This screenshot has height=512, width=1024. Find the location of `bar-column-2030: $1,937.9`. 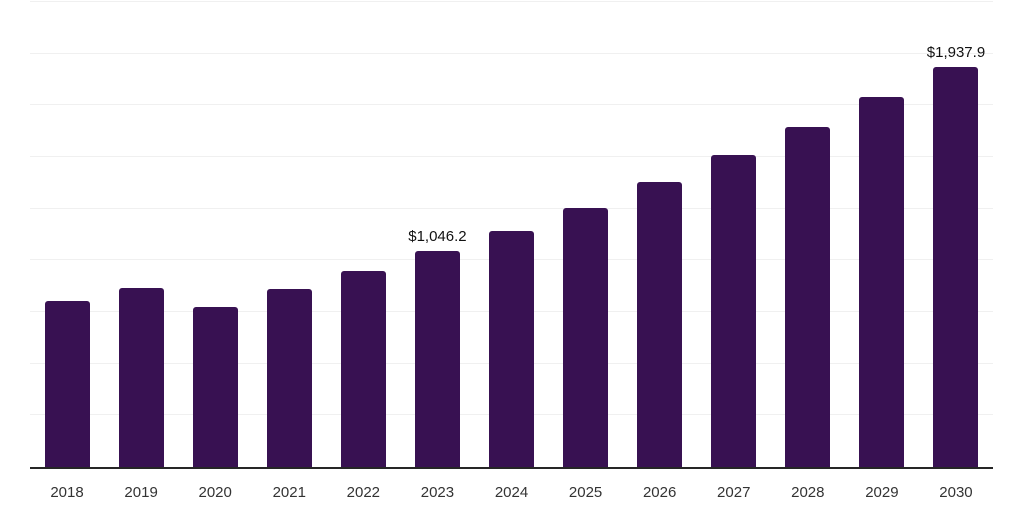

bar-column-2030: $1,937.9 is located at coordinates (956, 234).